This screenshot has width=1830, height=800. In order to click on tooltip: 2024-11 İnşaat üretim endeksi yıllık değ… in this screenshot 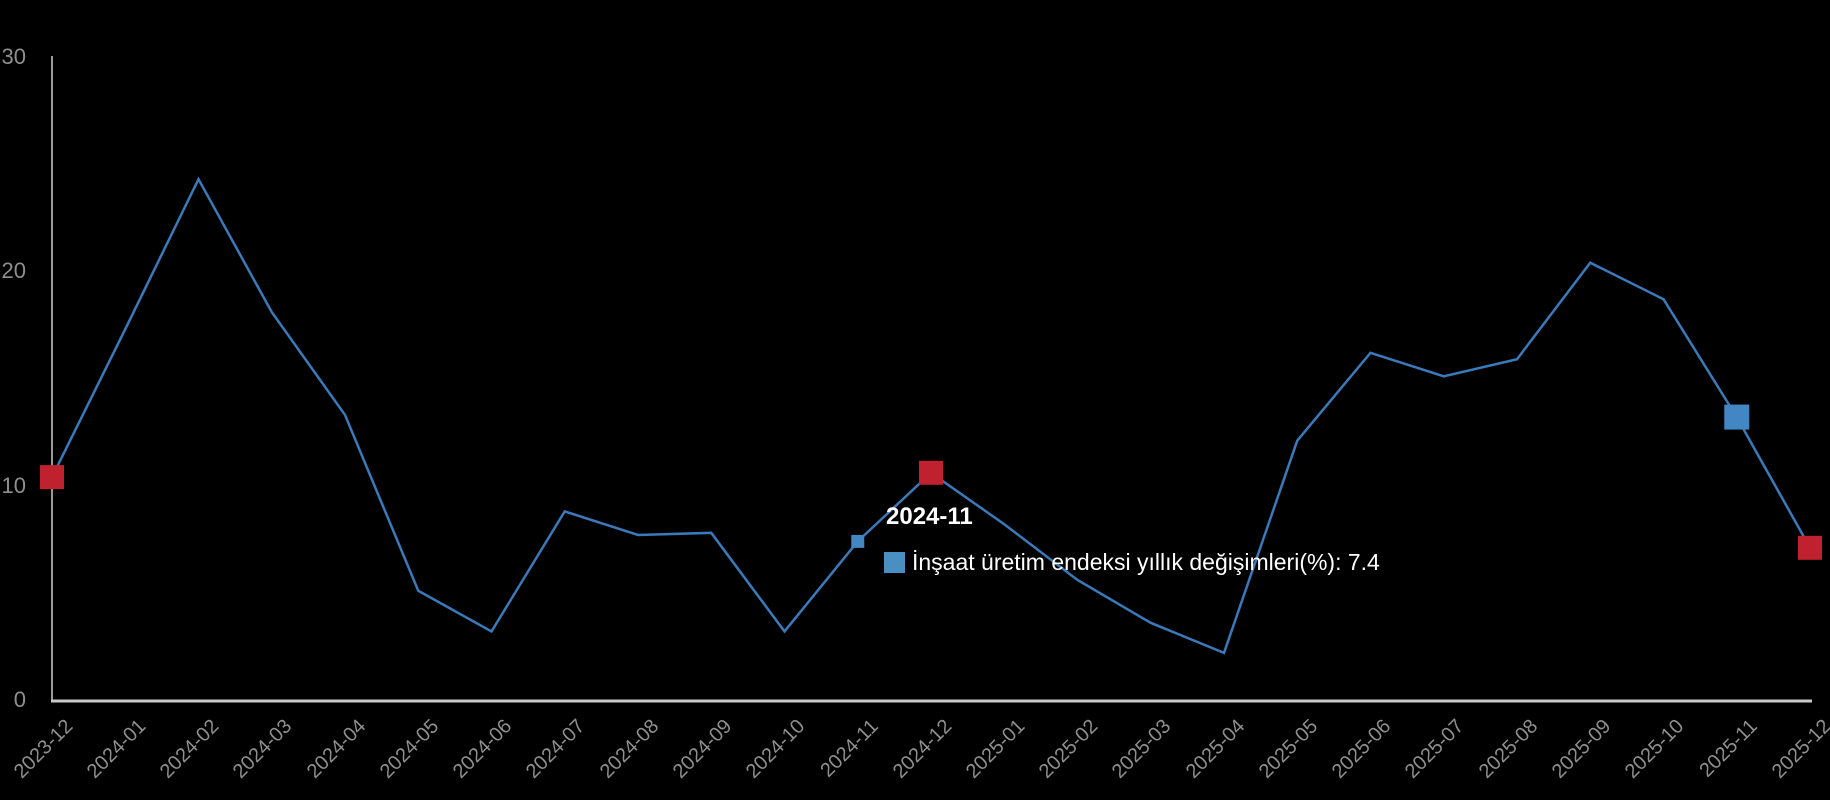, I will do `click(1132, 539)`.